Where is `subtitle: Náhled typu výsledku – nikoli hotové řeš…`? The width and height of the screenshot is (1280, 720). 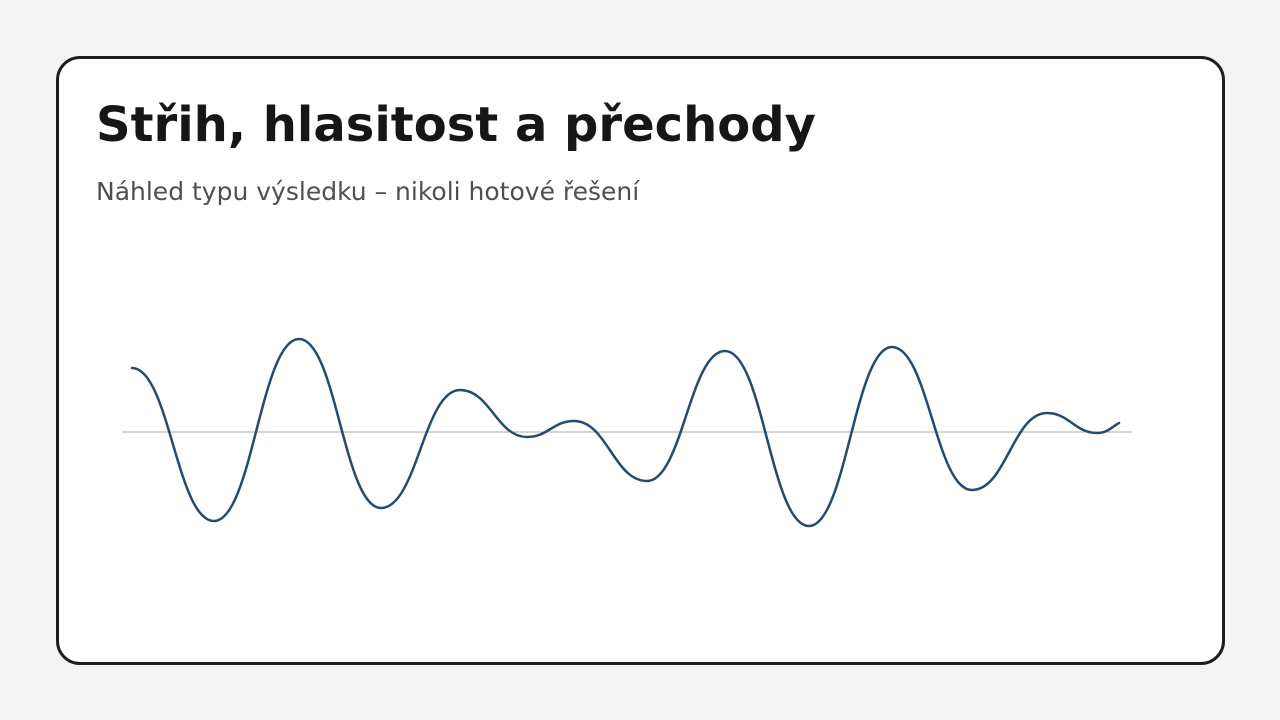
subtitle: Náhled typu výsledku – nikoli hotové řeš… is located at coordinates (368, 191).